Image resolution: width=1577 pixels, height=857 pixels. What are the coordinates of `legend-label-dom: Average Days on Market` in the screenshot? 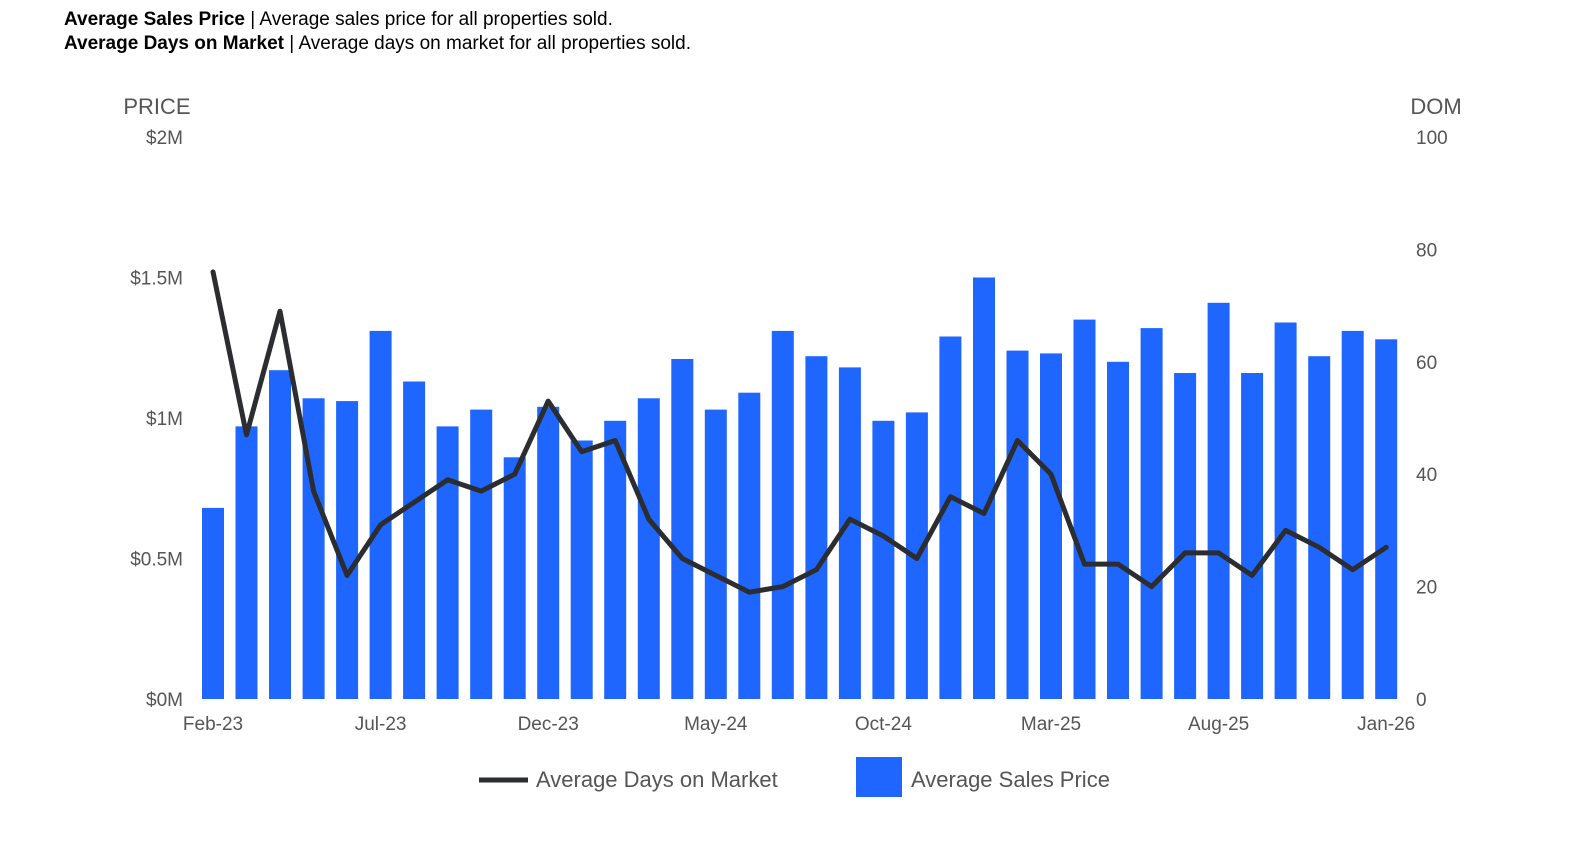 It's located at (657, 779).